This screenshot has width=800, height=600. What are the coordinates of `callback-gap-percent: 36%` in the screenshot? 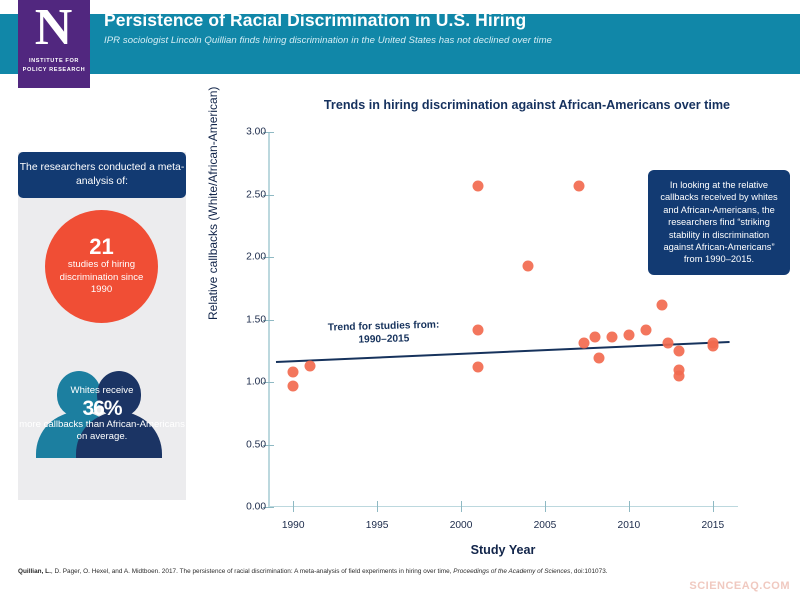 It's located at (102, 408).